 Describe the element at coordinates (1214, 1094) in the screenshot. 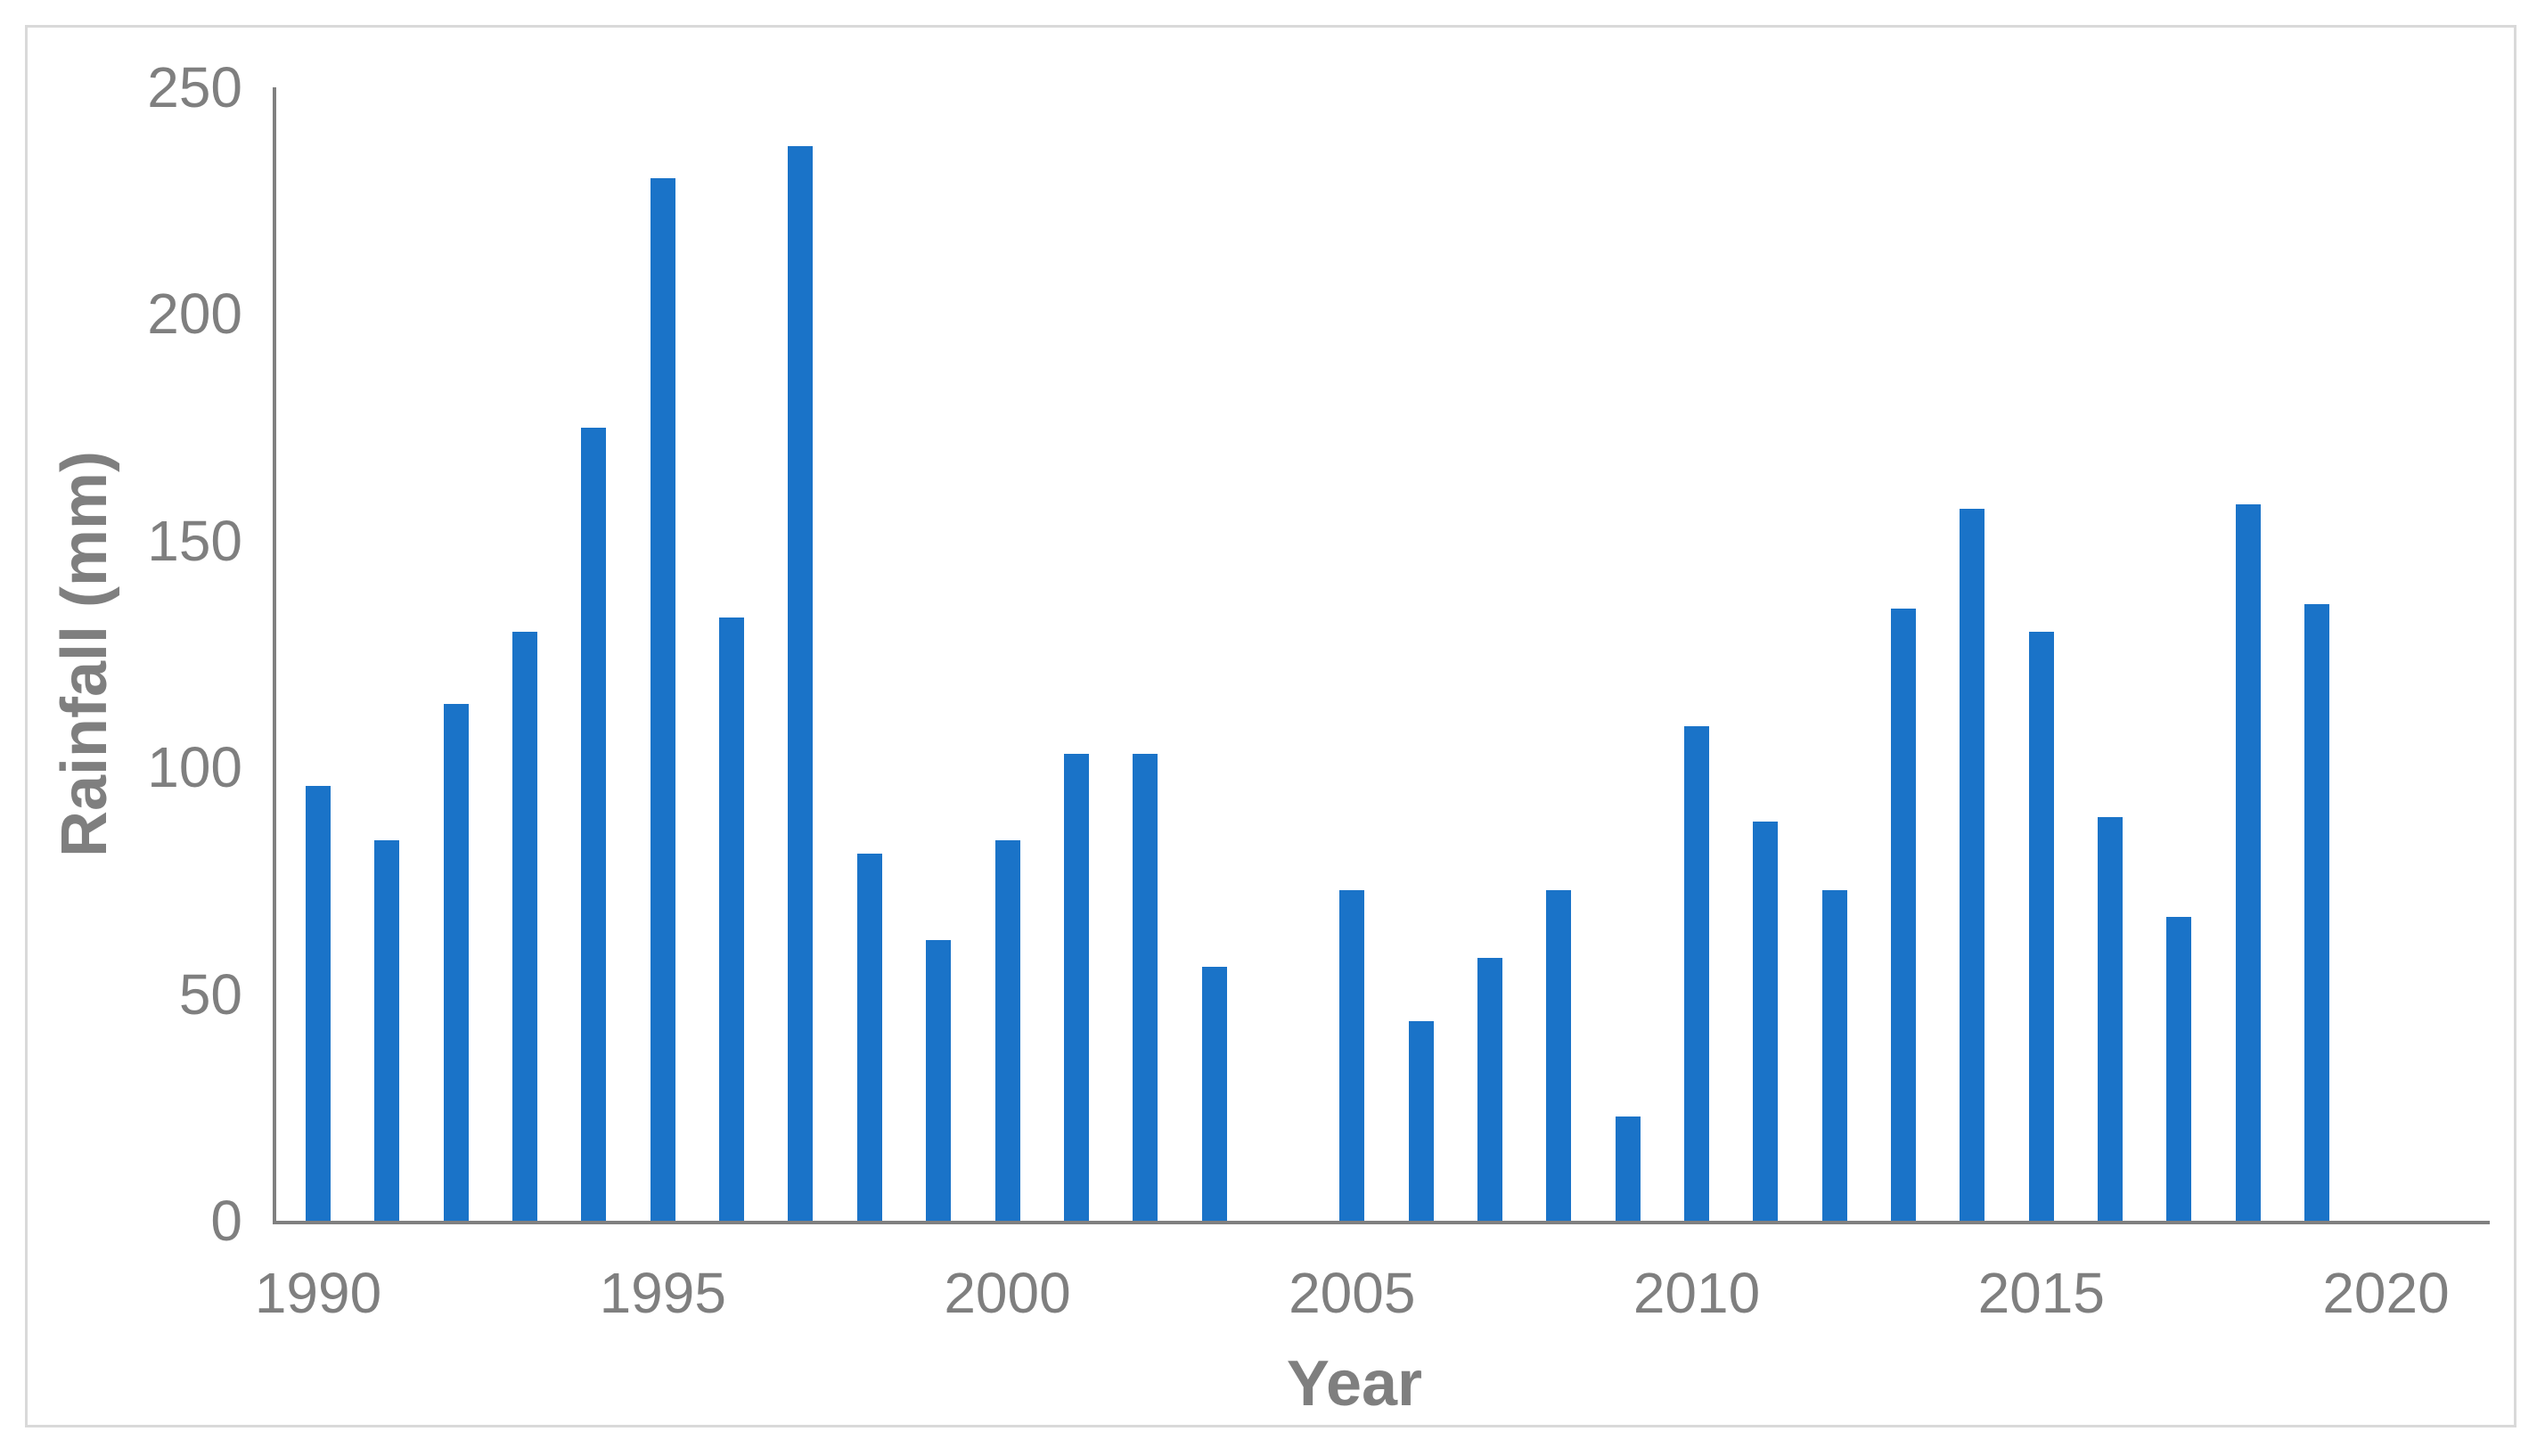

I see `bar-2003` at that location.